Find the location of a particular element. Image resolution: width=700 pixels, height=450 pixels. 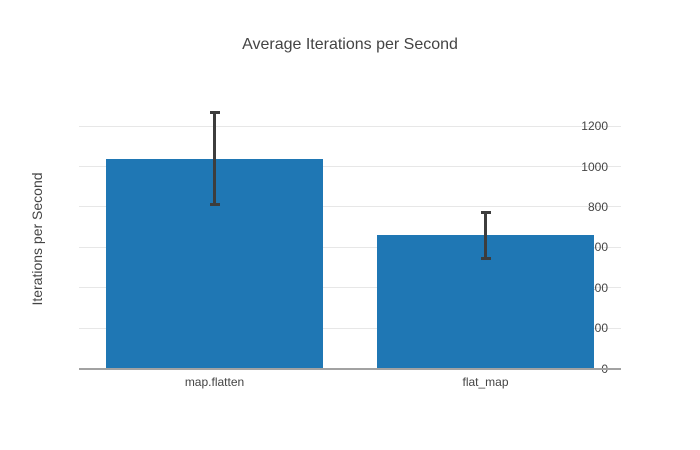

error-bar-cap-bottom-flat_map is located at coordinates (485, 258).